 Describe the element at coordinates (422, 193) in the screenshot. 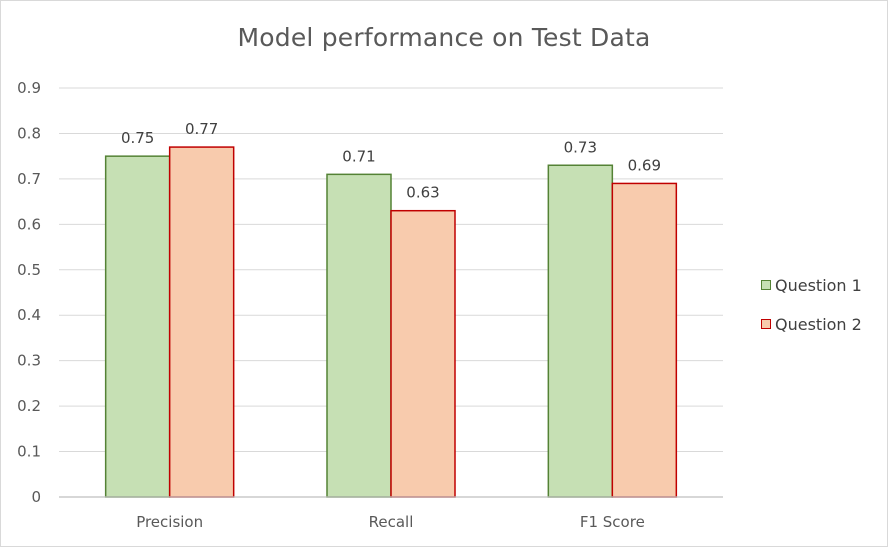

I see `data-label: 0.63` at that location.